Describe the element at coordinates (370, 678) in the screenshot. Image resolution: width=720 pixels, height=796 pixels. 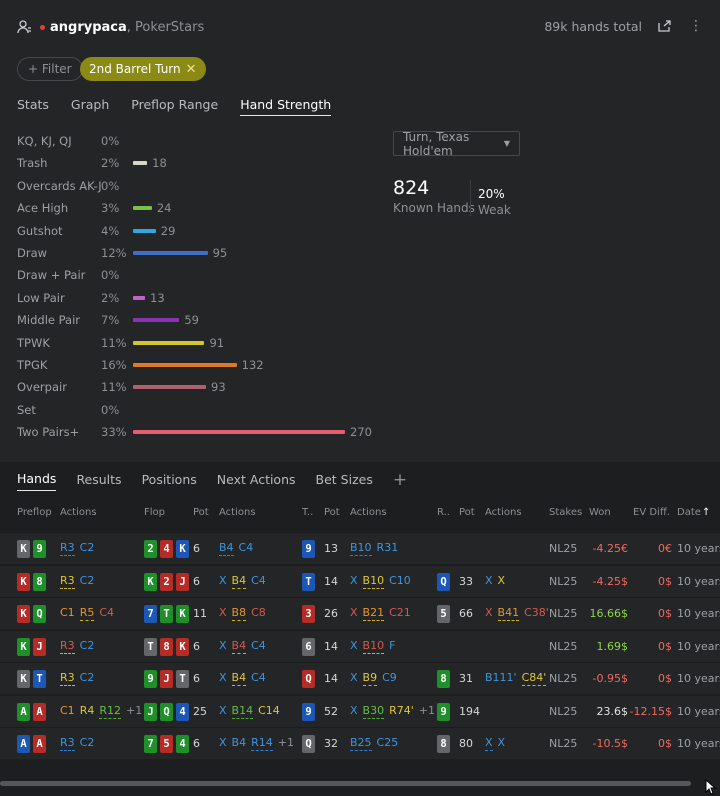
I see `action-tag: B9` at that location.